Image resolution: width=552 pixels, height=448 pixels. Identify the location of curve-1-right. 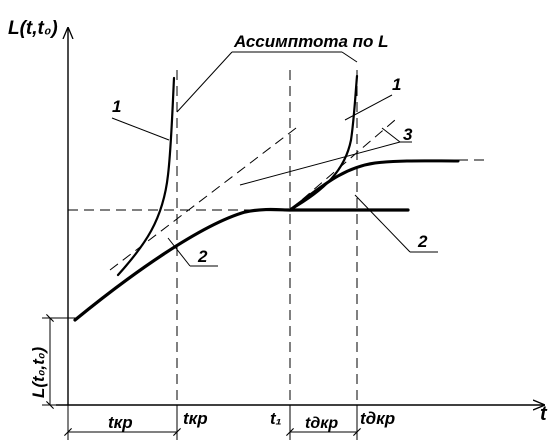
(323, 143).